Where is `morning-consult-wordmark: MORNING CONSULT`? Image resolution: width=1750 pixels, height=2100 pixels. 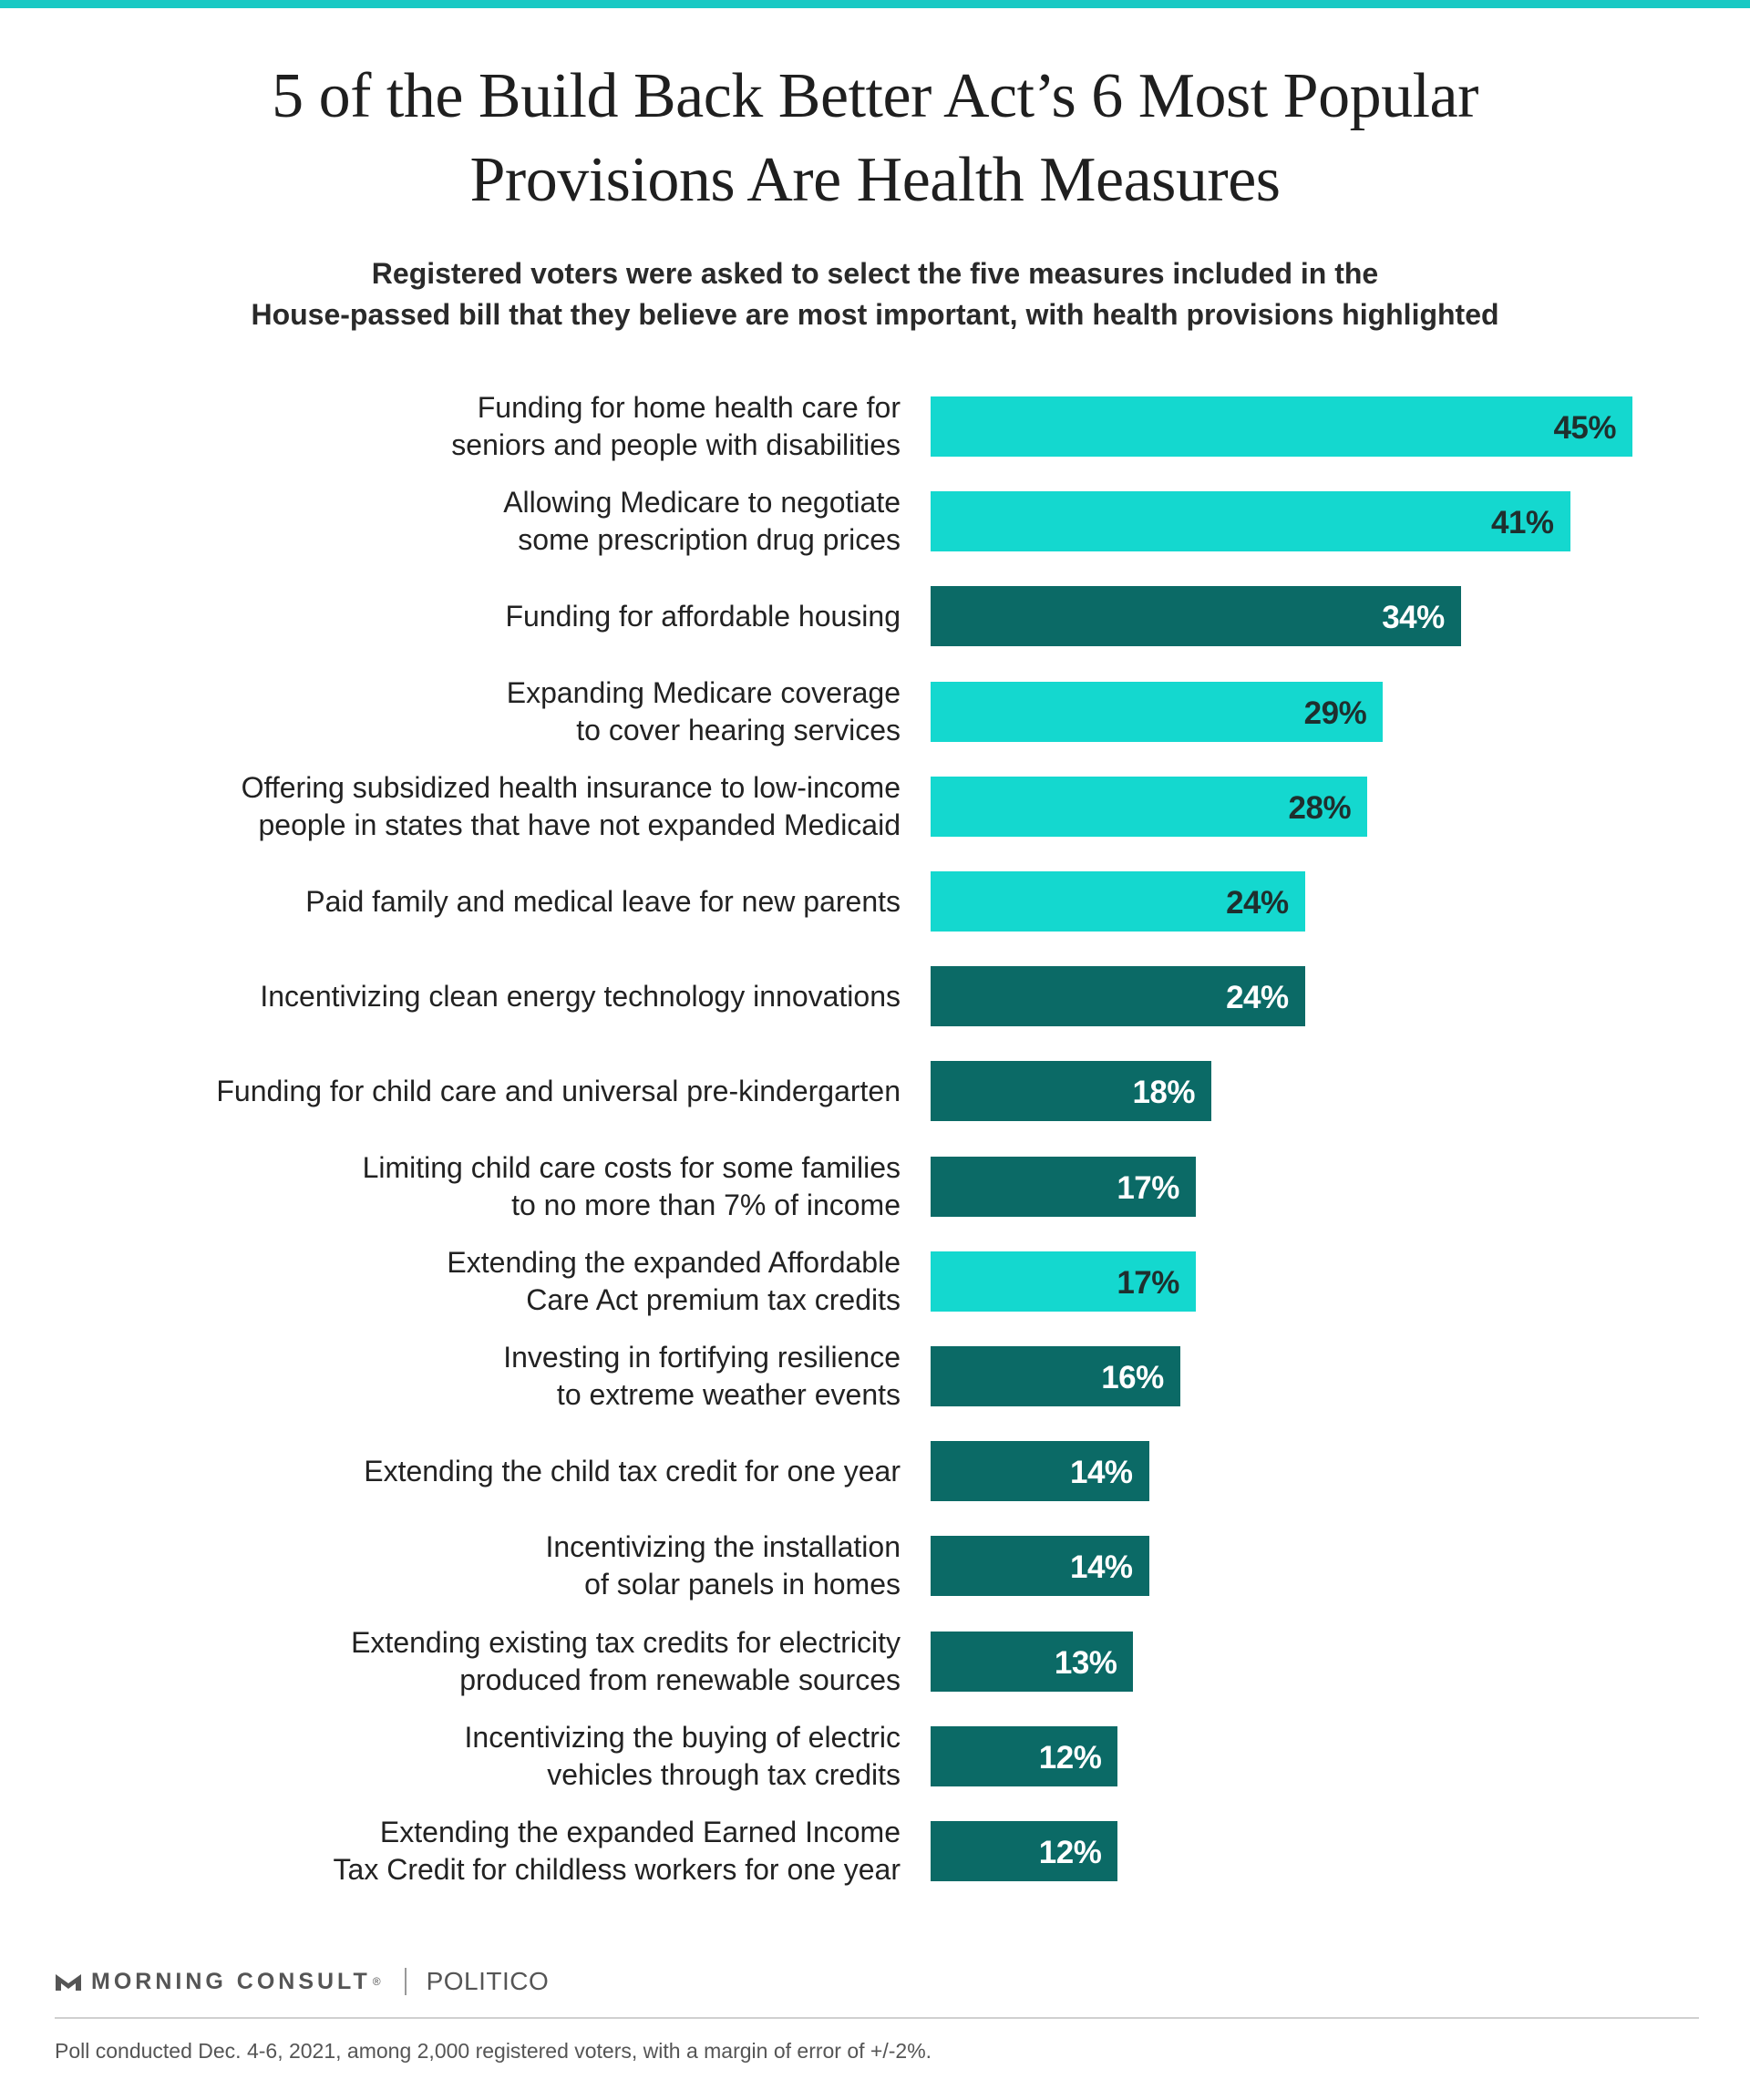 morning-consult-wordmark: MORNING CONSULT is located at coordinates (231, 1981).